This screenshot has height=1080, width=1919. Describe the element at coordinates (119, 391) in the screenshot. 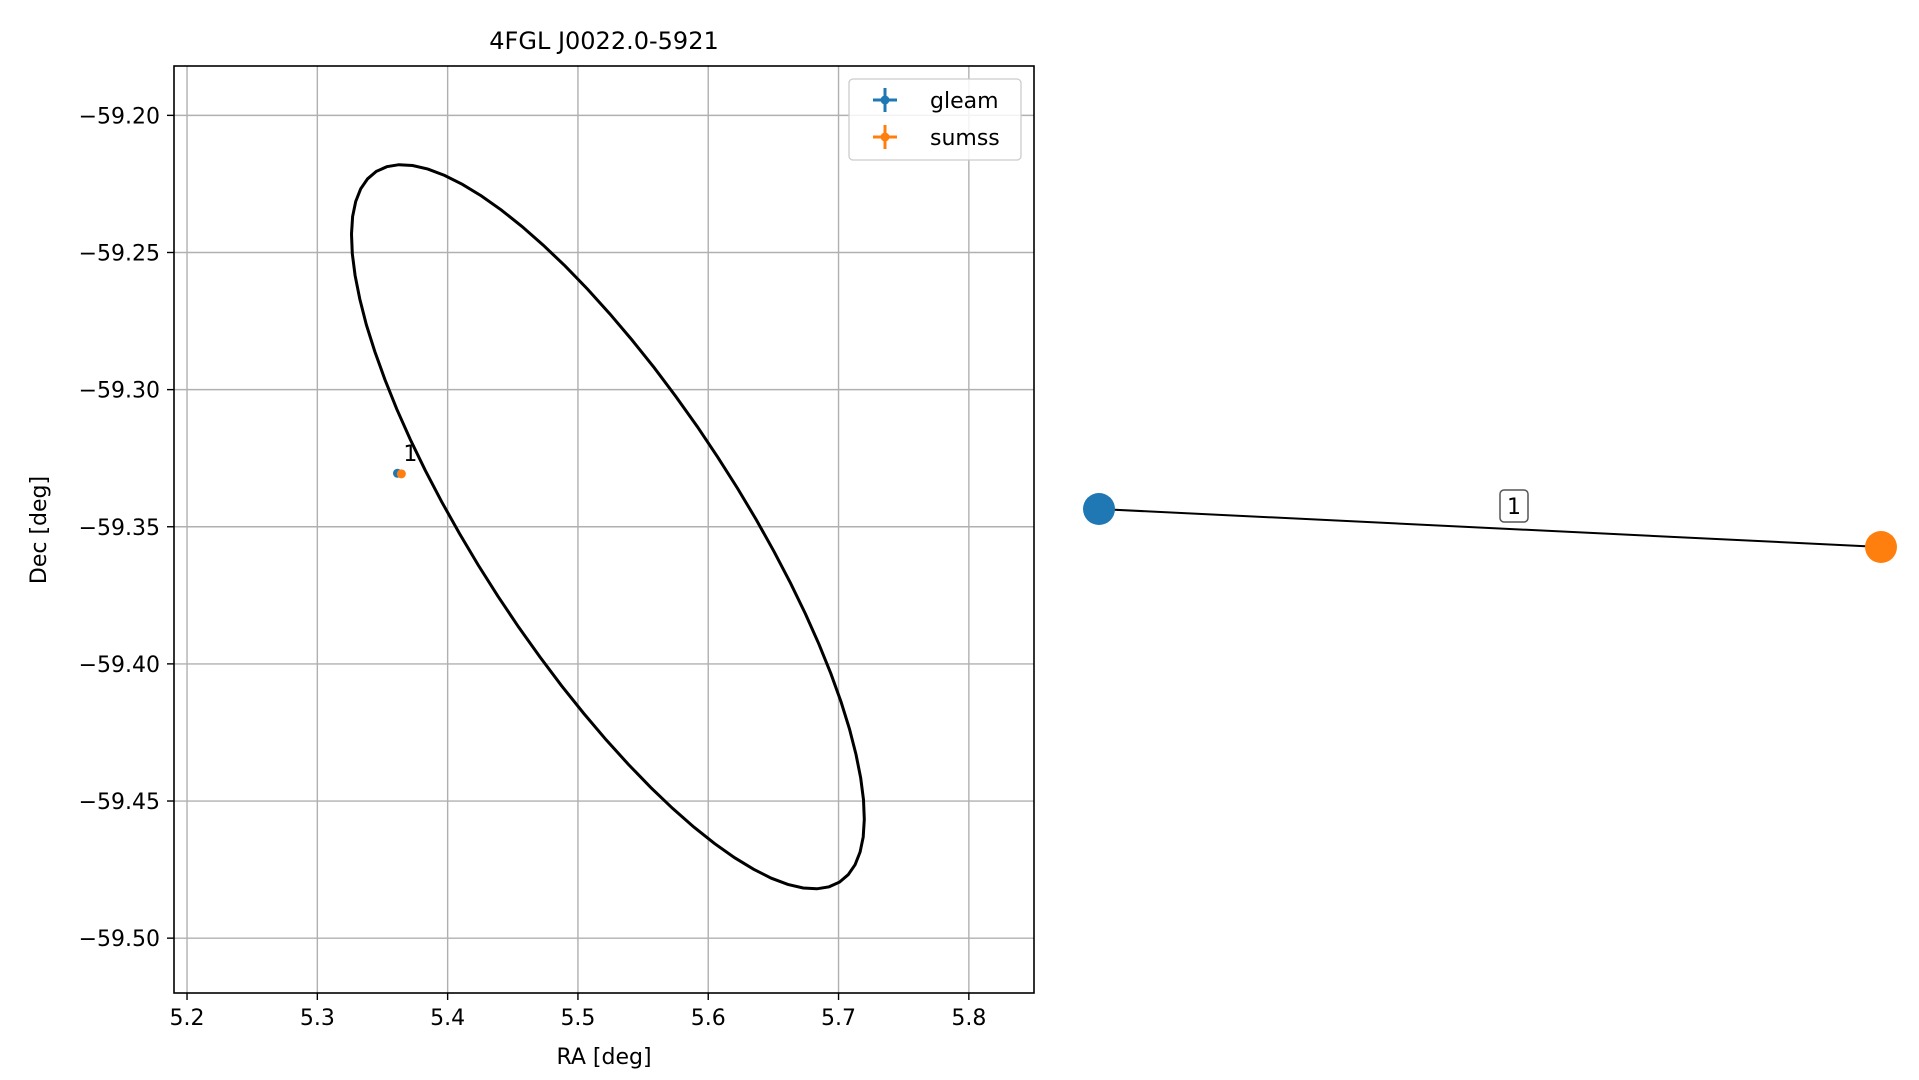

I see `y-tick-label: −59.30` at that location.